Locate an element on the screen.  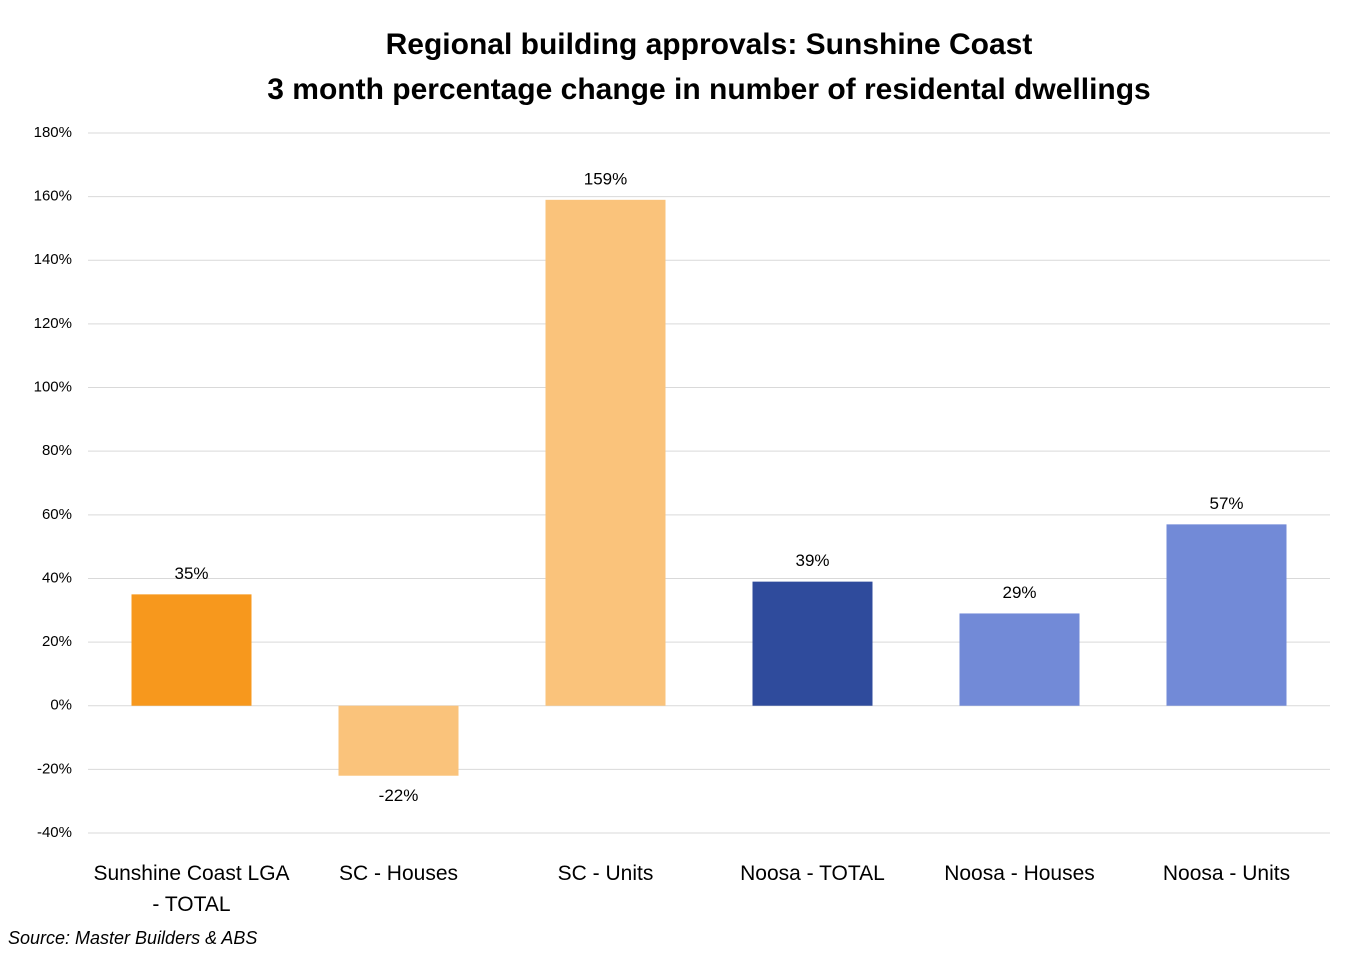
y-tick-label: 160% is located at coordinates (53, 196).